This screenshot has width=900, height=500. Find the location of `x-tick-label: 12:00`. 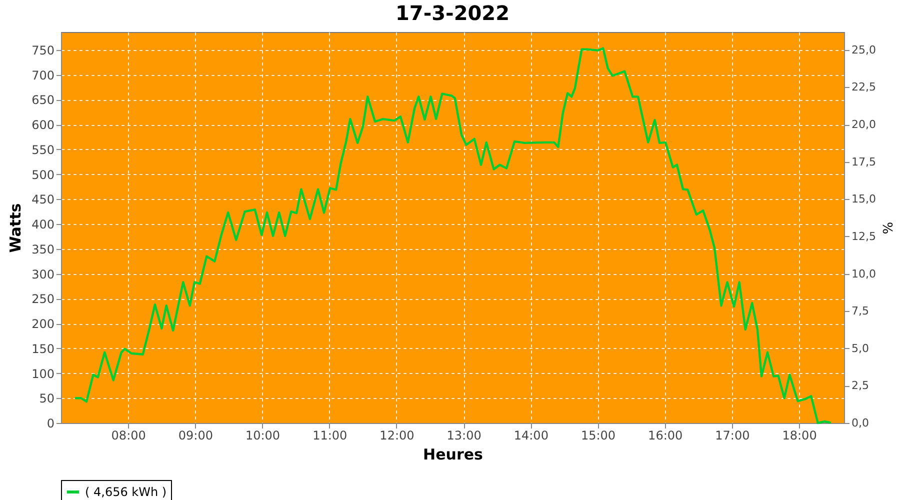

x-tick-label: 12:00 is located at coordinates (397, 435).